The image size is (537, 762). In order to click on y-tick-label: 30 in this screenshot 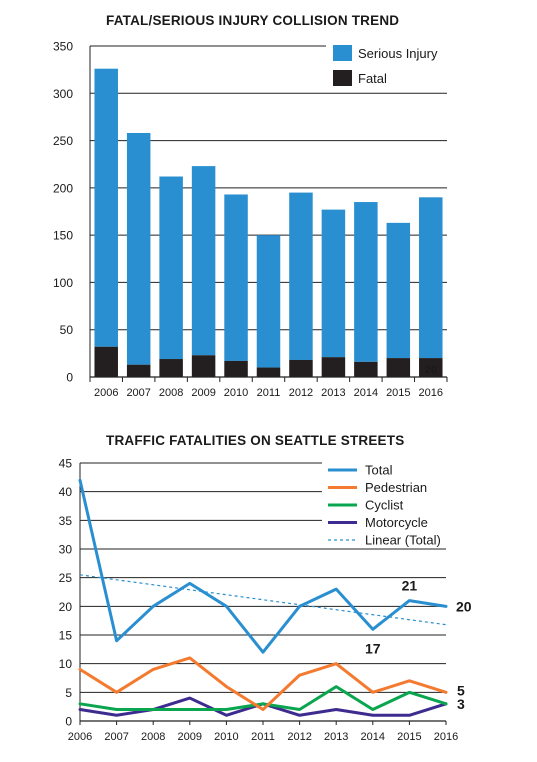, I will do `click(66, 550)`.